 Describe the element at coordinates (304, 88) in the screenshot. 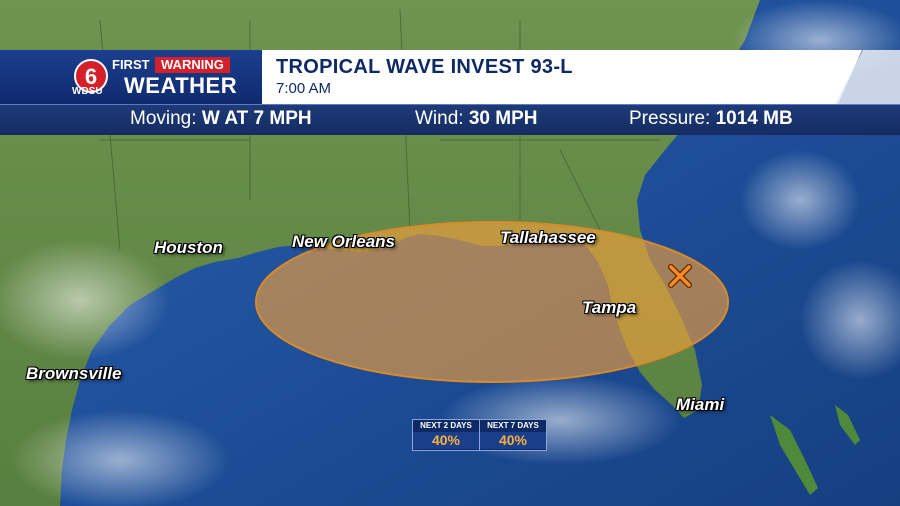

I see `advisory-time: 7:00 AM` at that location.